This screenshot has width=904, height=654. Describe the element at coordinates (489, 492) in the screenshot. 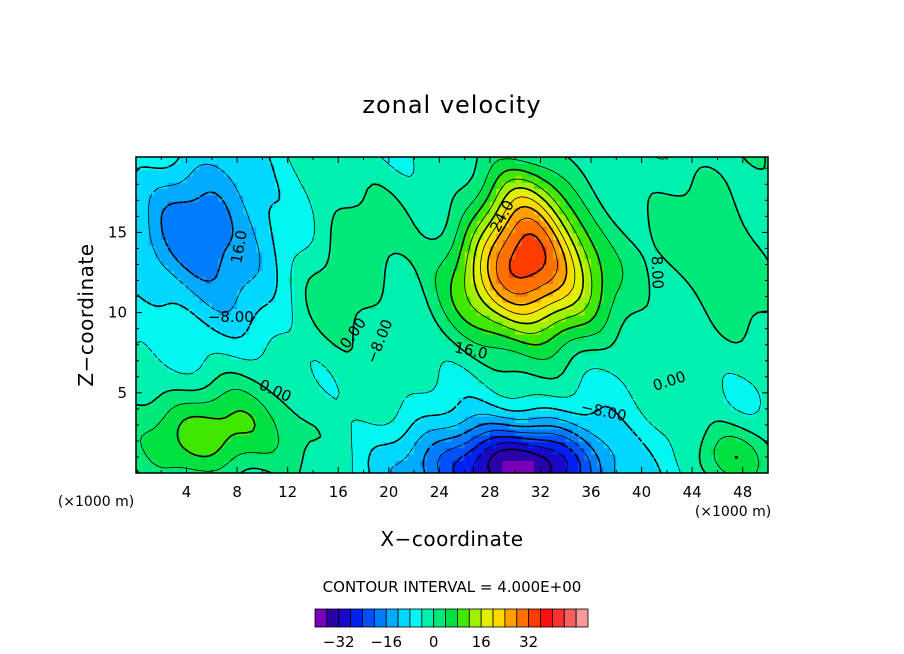

I see `x-tick-label: 28` at that location.